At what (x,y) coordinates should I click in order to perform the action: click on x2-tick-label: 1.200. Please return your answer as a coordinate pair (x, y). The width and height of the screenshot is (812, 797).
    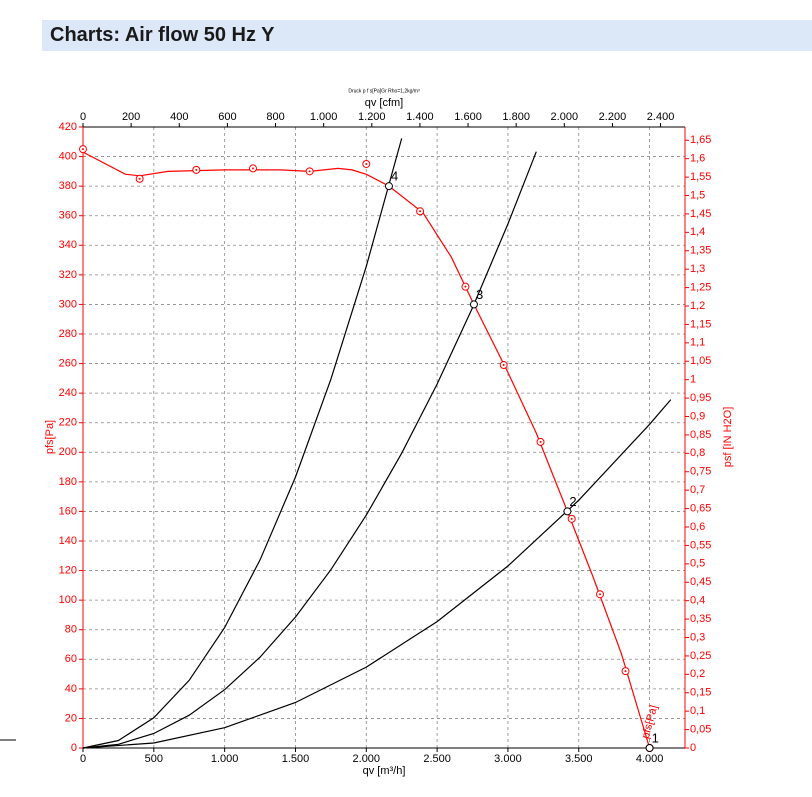
    Looking at the image, I should click on (372, 117).